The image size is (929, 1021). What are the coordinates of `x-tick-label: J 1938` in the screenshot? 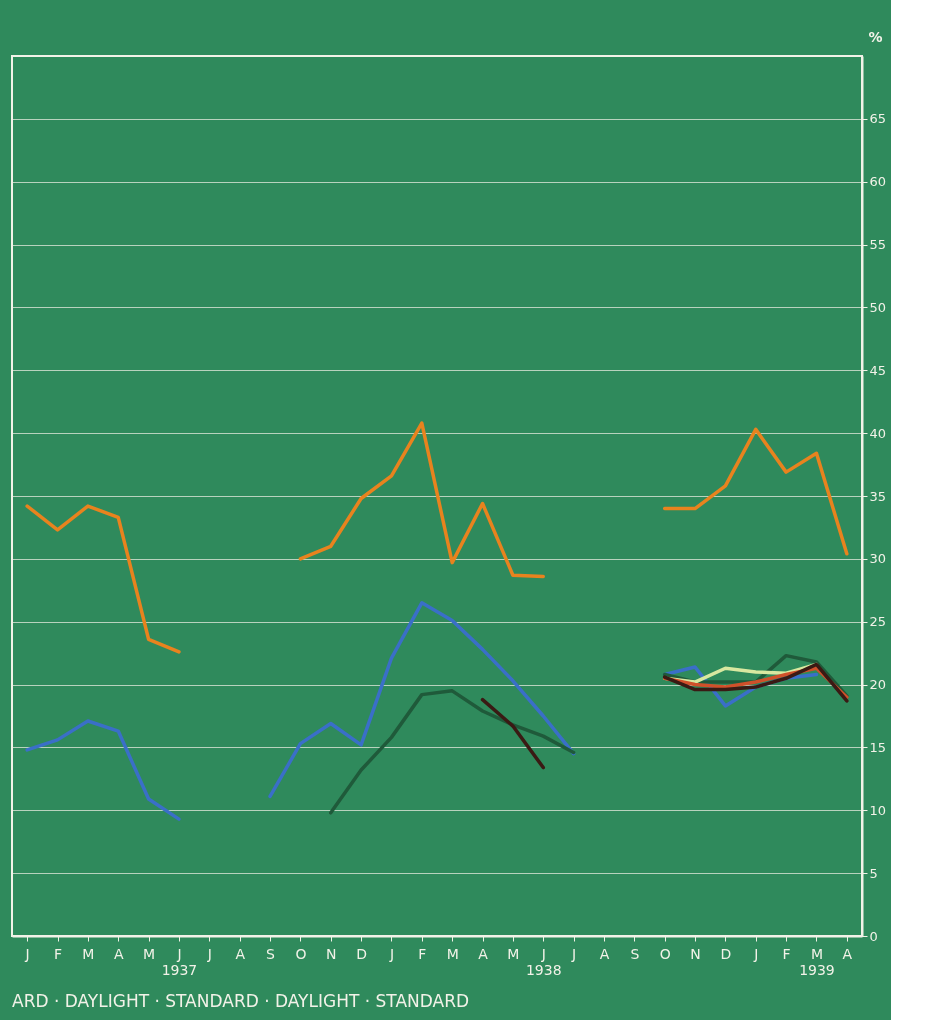 It's located at (543, 961).